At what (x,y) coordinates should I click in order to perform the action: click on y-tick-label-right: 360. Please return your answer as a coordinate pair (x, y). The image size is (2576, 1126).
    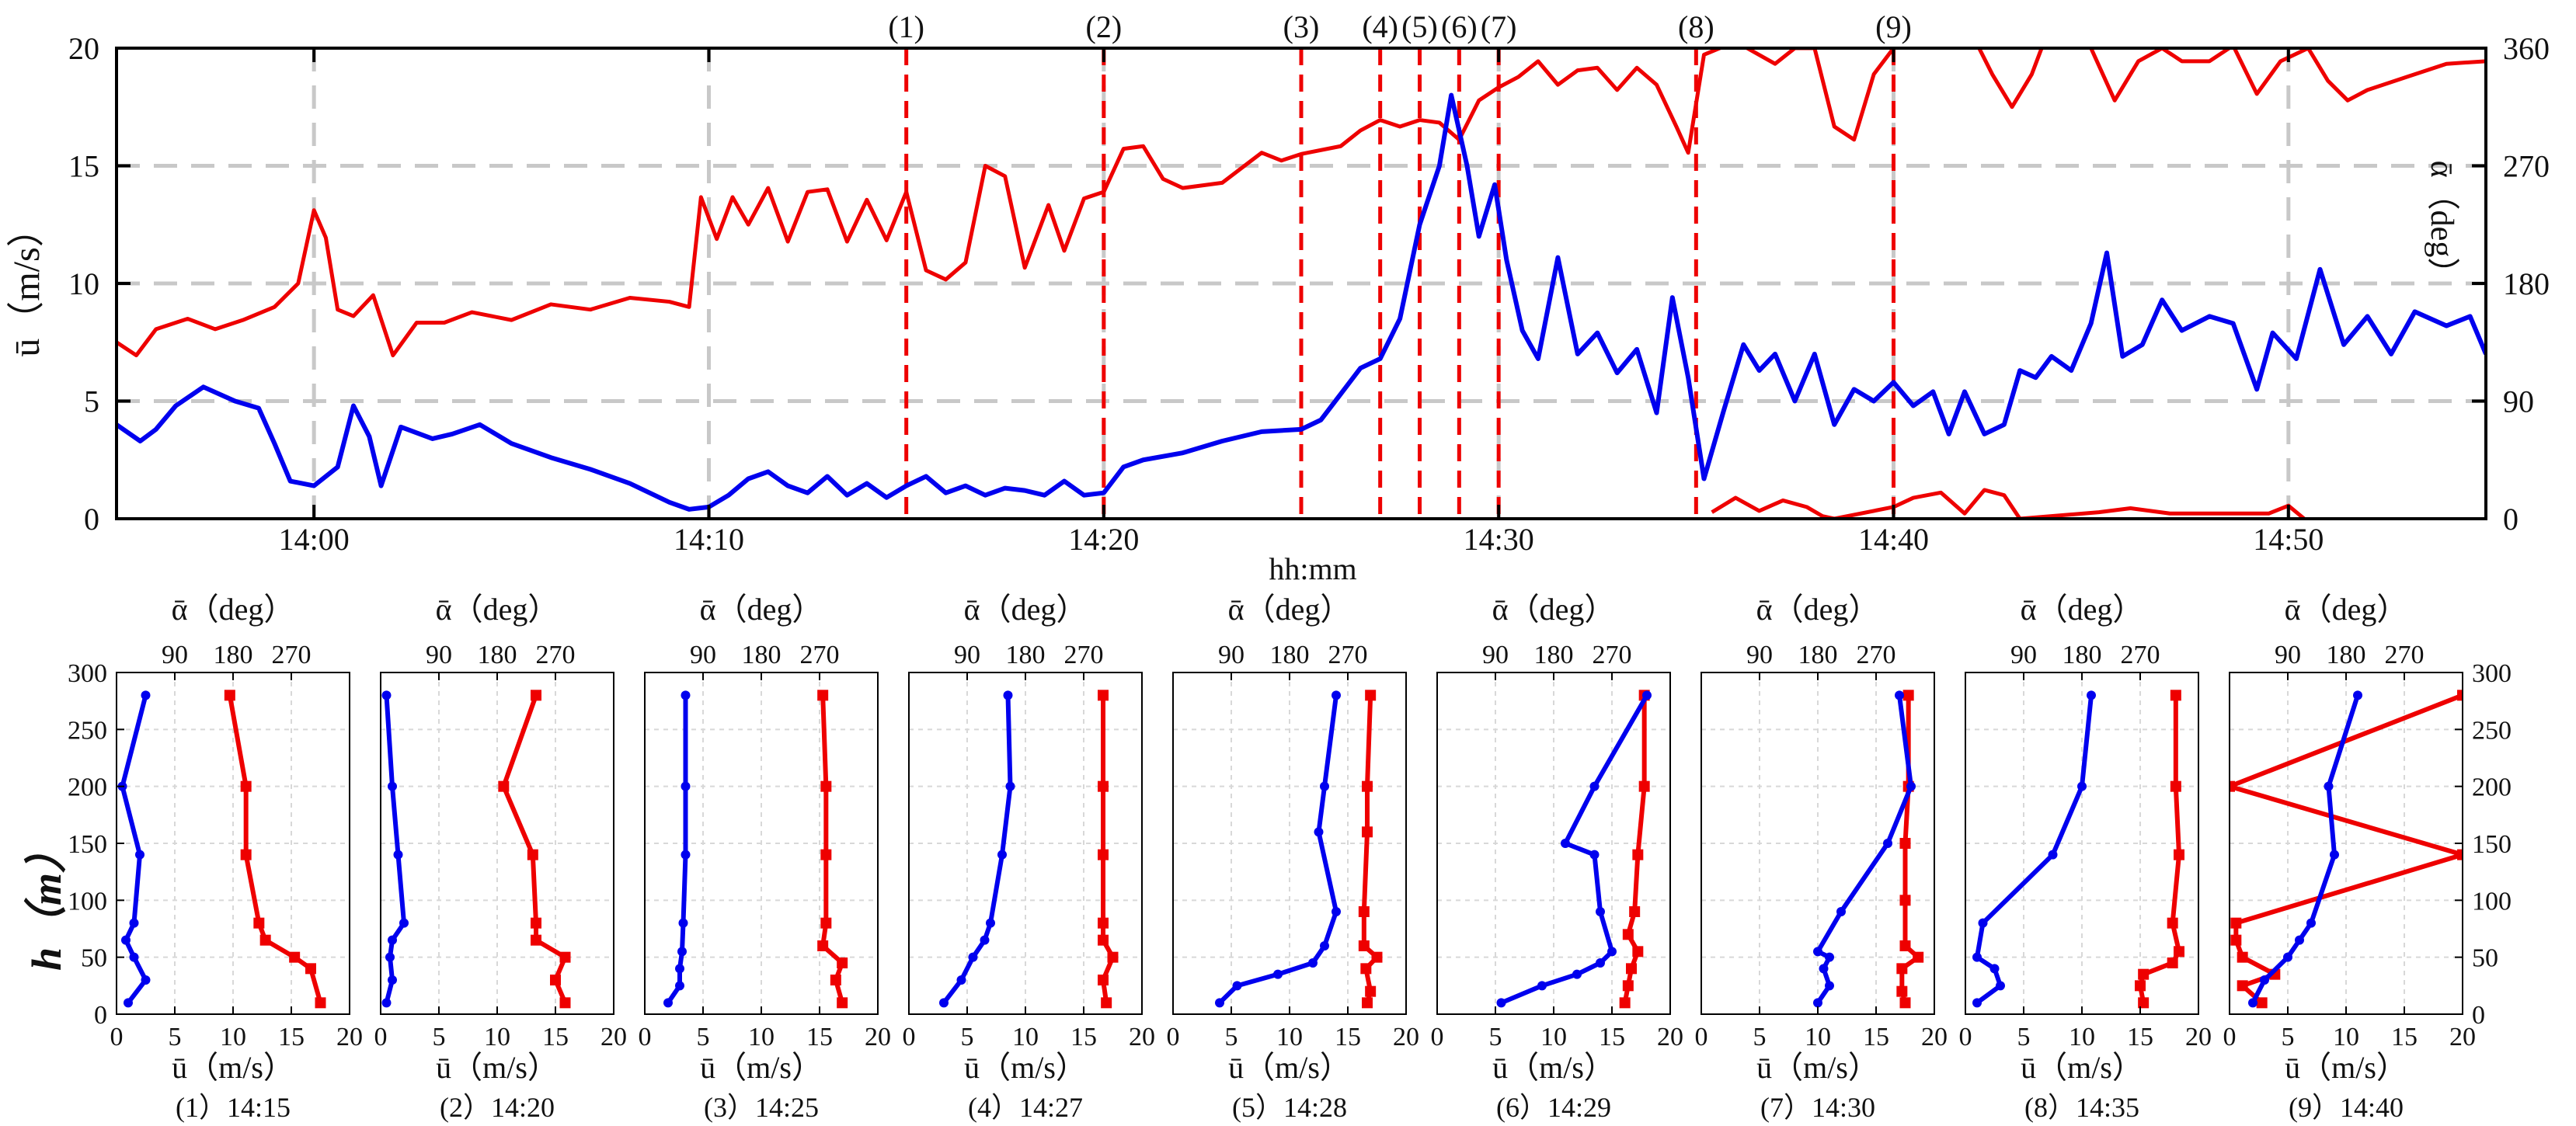
    Looking at the image, I should click on (2526, 48).